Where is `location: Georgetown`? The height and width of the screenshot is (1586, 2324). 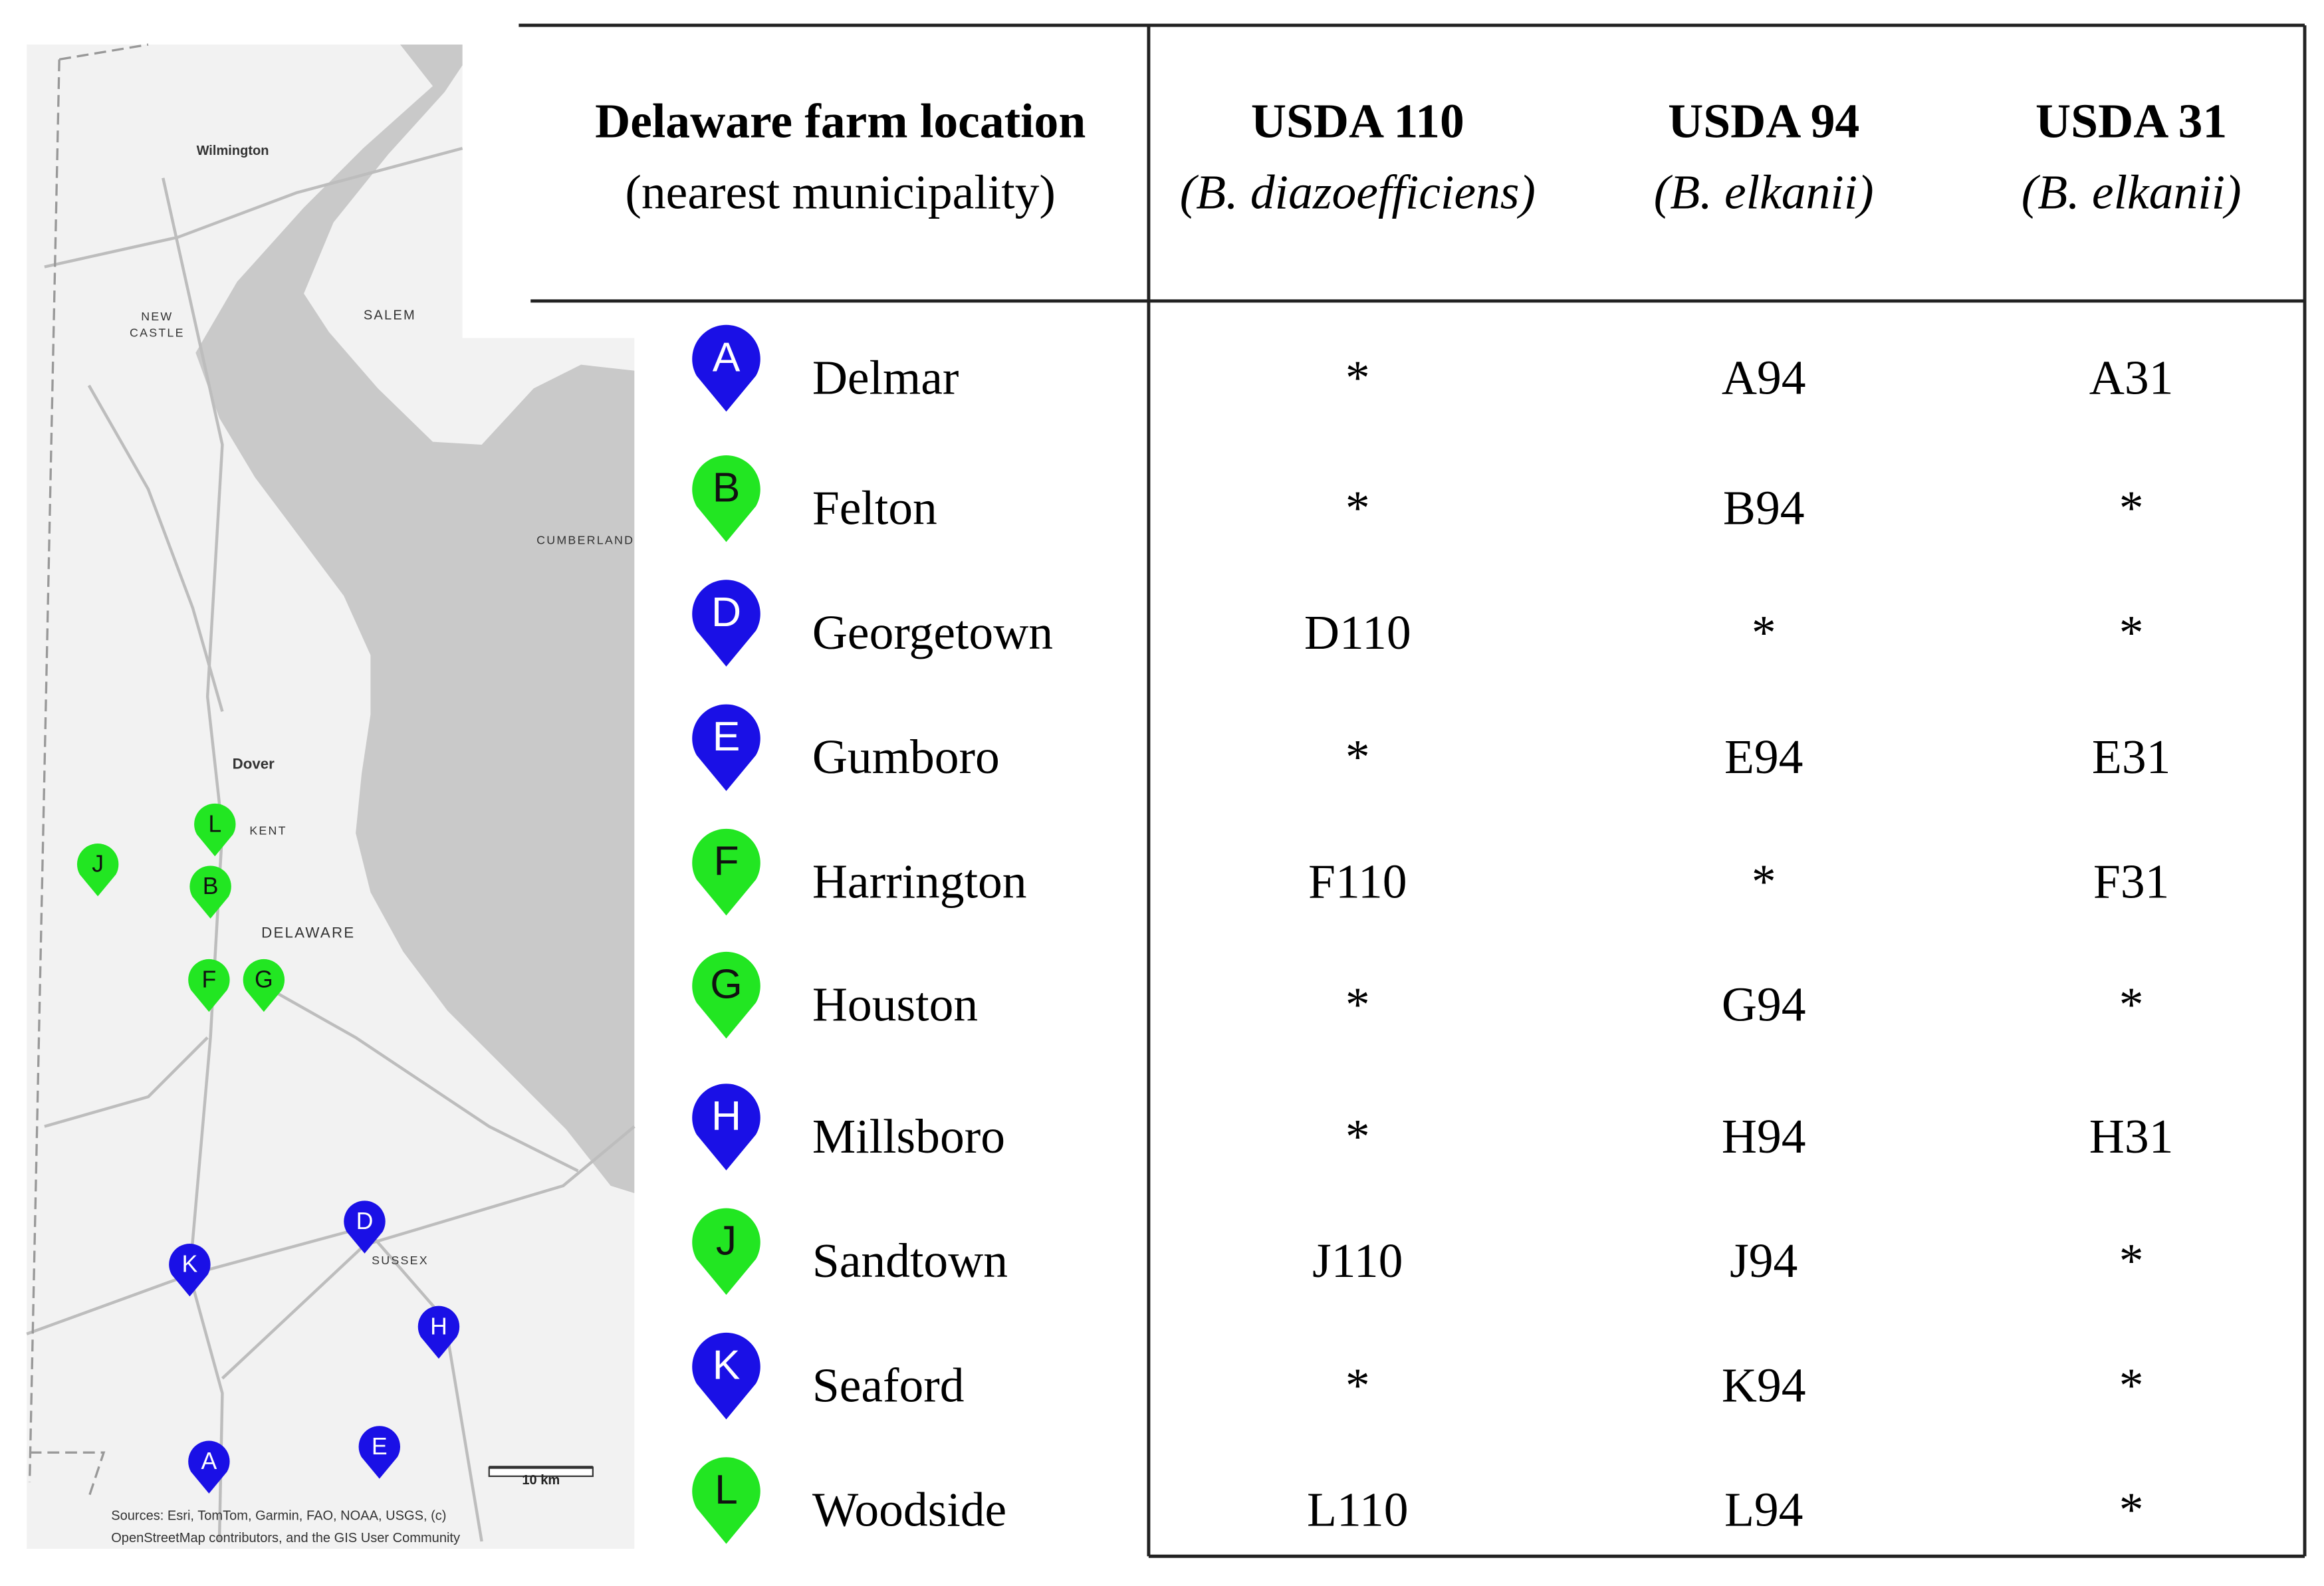 location: Georgetown is located at coordinates (933, 632).